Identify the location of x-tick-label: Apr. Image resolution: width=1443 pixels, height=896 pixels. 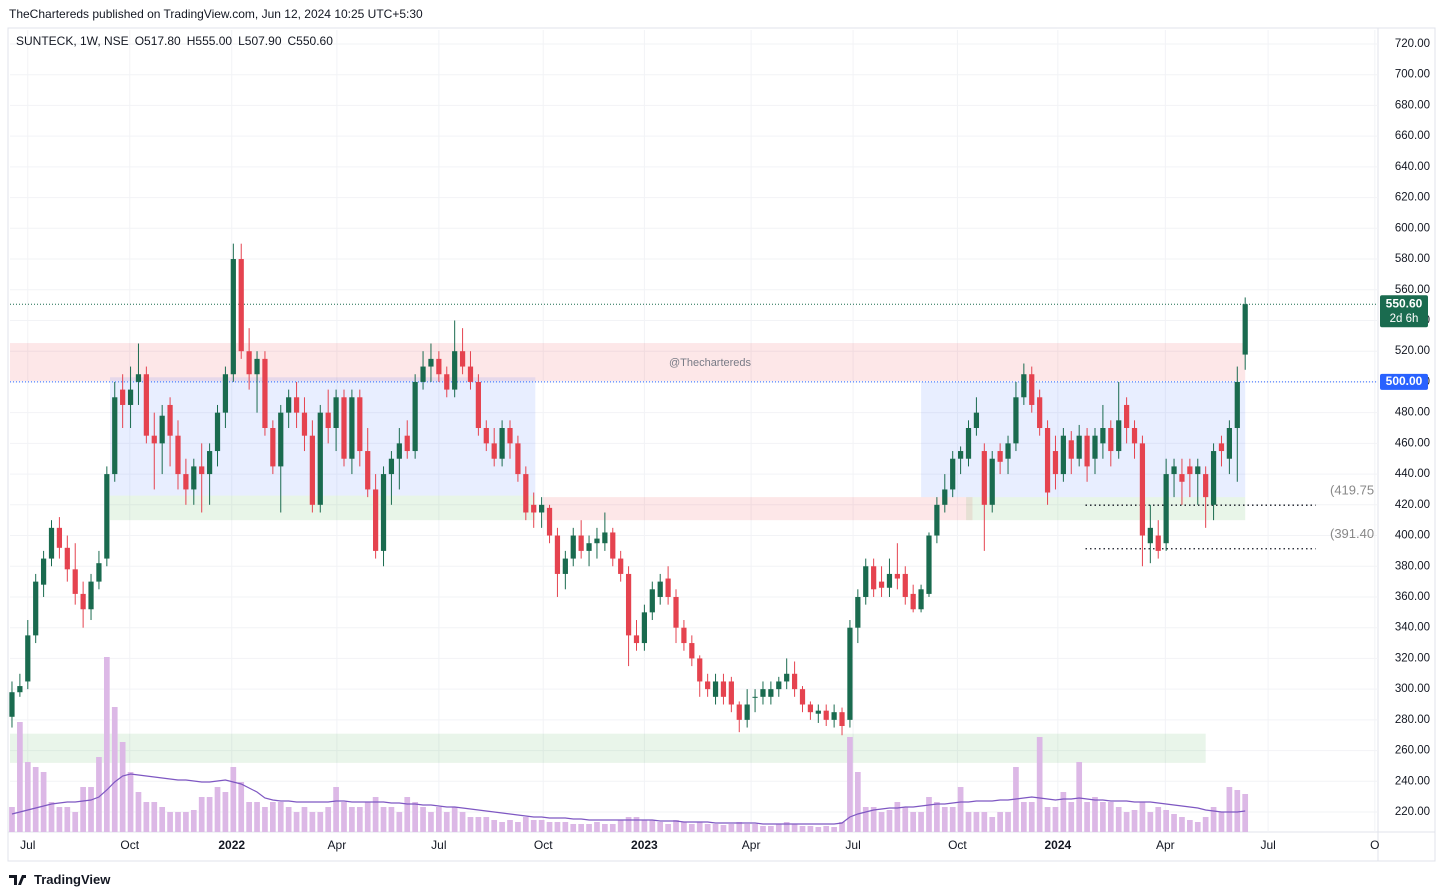
(1165, 845).